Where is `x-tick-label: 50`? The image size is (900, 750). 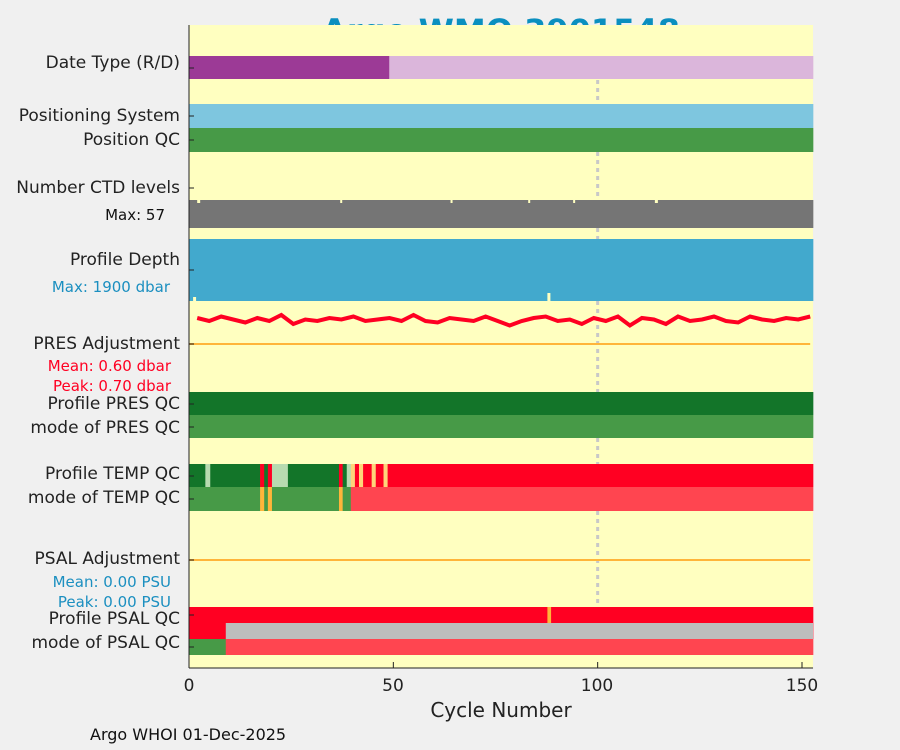
x-tick-label: 50 is located at coordinates (393, 686).